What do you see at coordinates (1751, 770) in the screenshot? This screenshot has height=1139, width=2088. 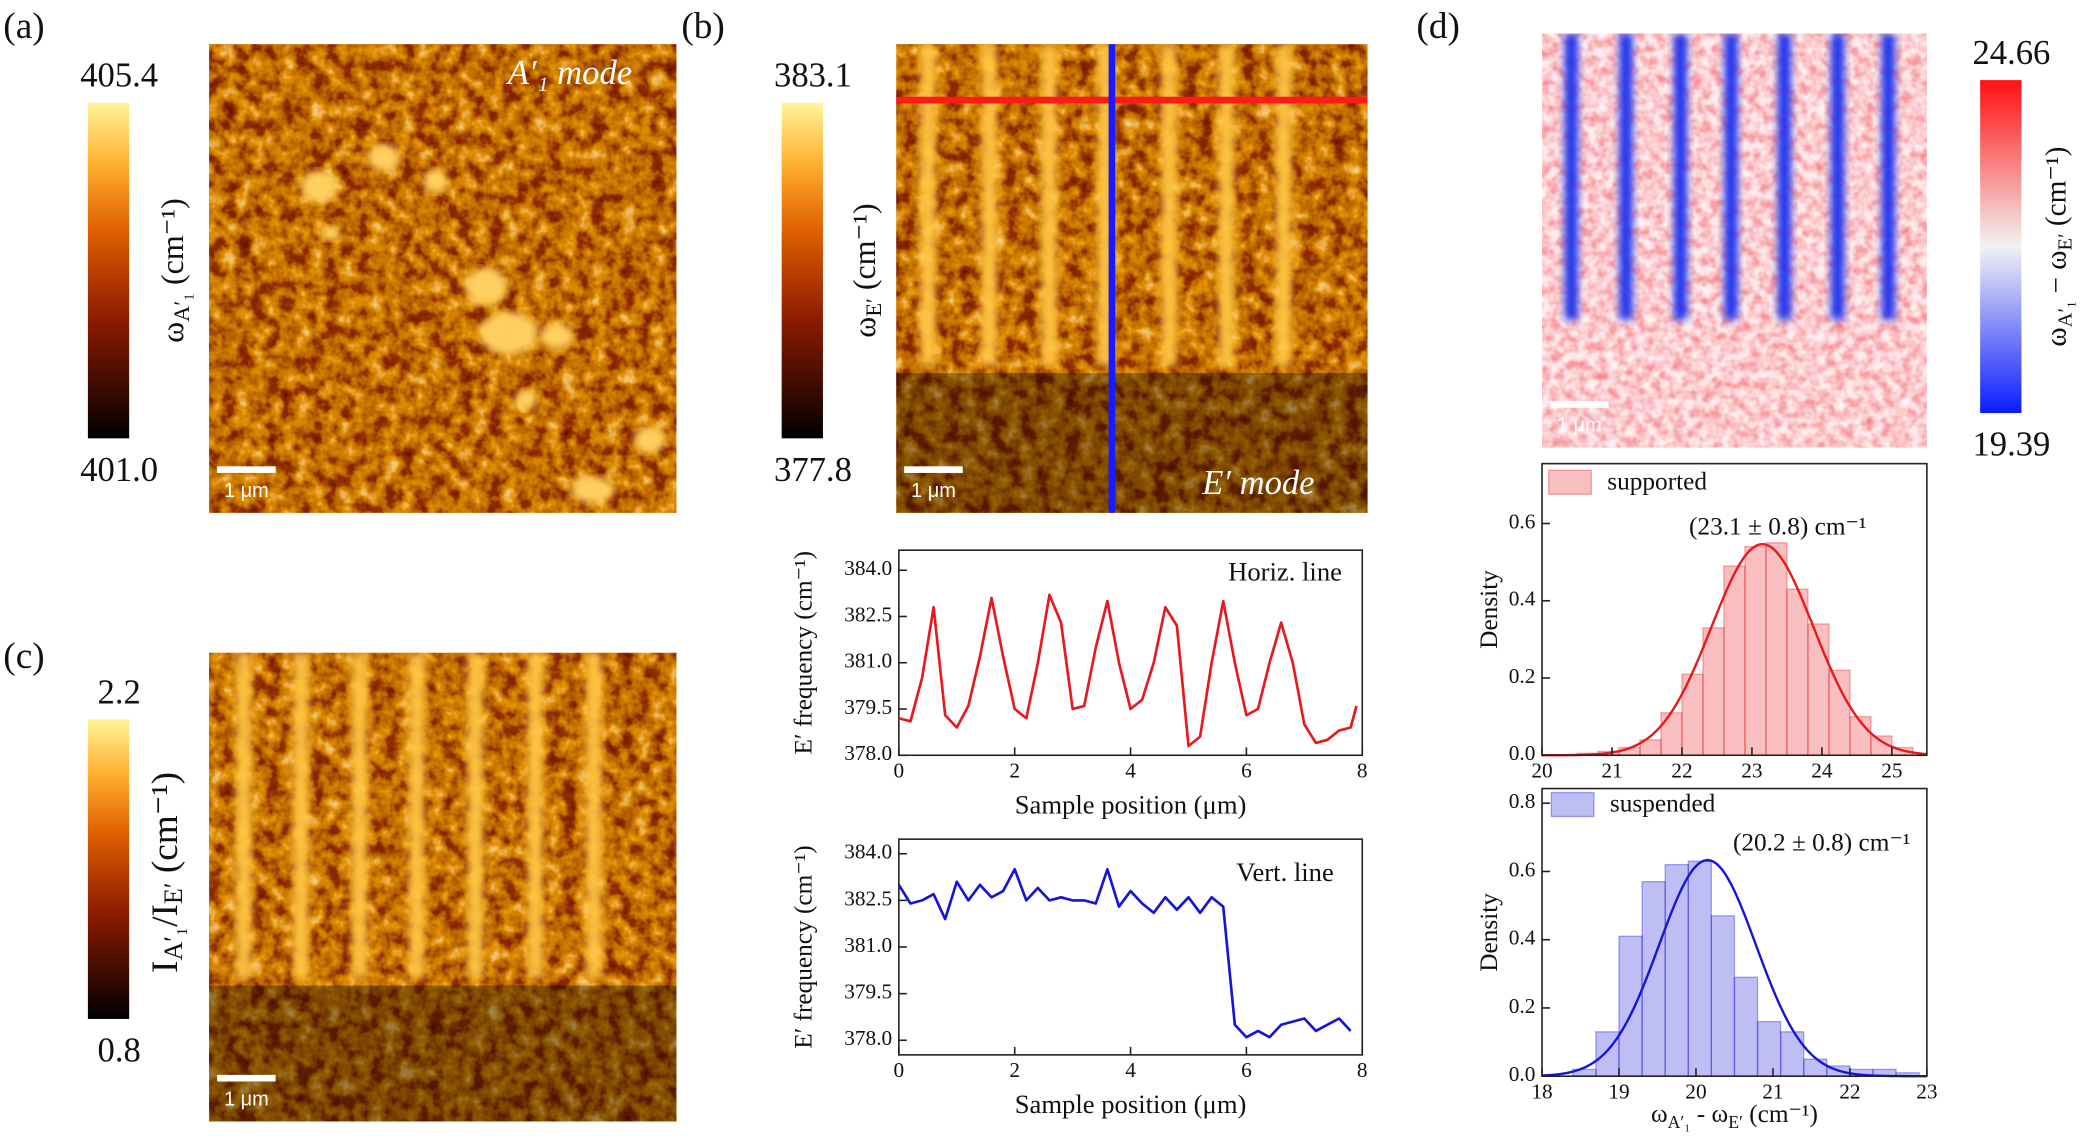 I see `x-tick-label: 23` at bounding box center [1751, 770].